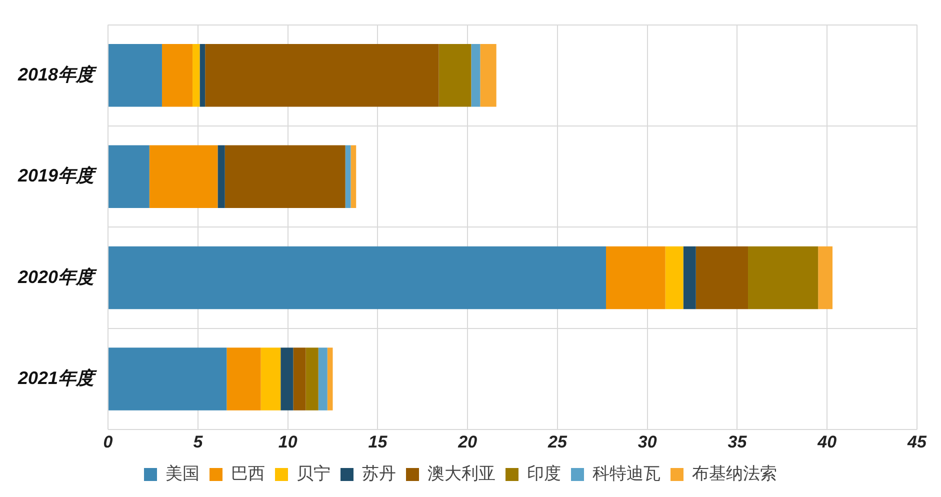 The width and height of the screenshot is (941, 497). Describe the element at coordinates (462, 474) in the screenshot. I see `legend-label: 澳大利亚` at that location.